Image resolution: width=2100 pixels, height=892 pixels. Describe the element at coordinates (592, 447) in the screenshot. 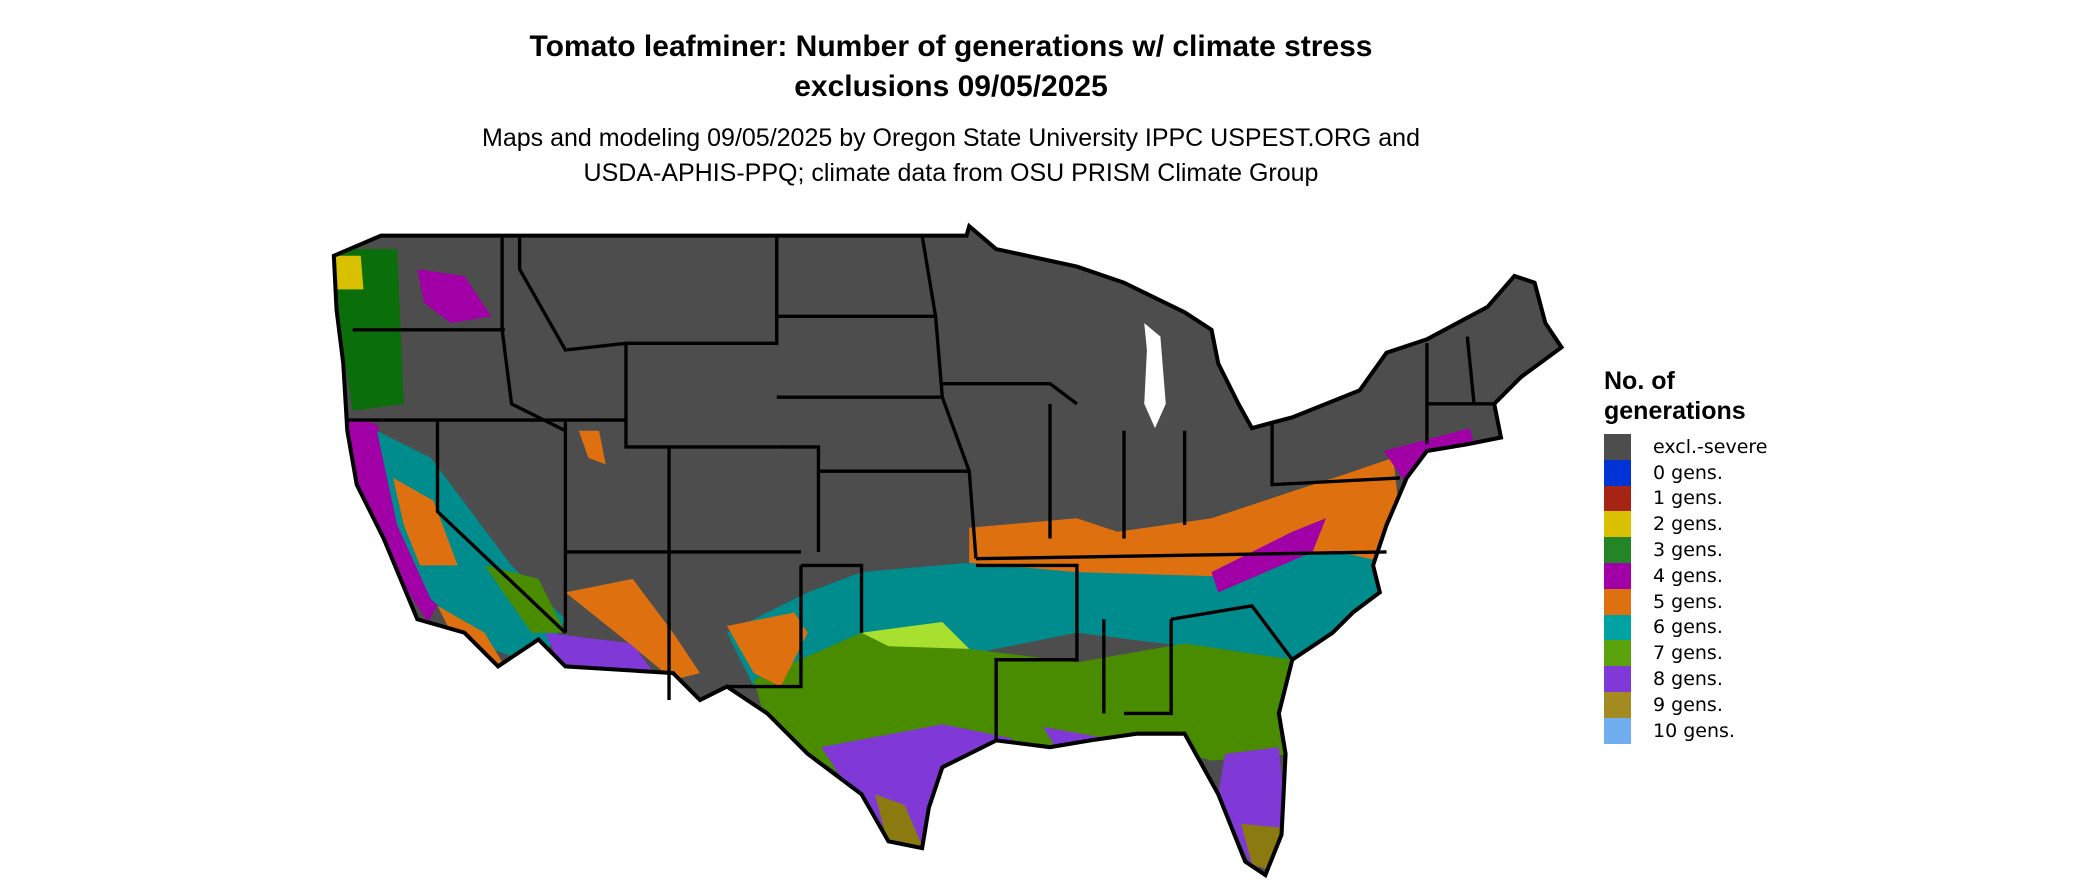

I see `region-5-gens-utah` at that location.